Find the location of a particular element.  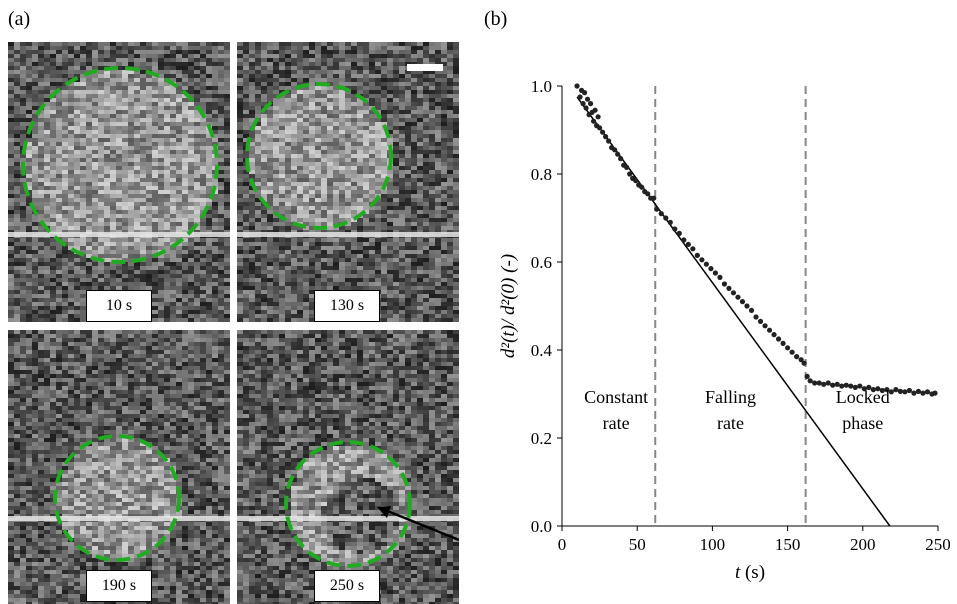

y-tick-label: 0.4 is located at coordinates (542, 350).